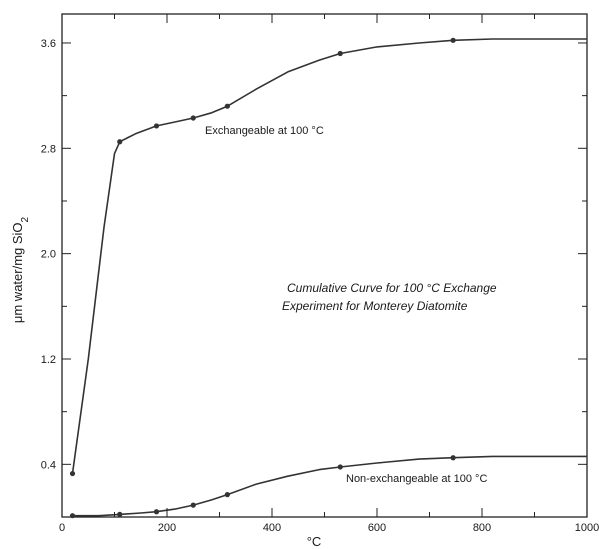 The height and width of the screenshot is (549, 599). I want to click on series-label-non-exchangeable: Non-exchangeable at 100 °C, so click(416, 479).